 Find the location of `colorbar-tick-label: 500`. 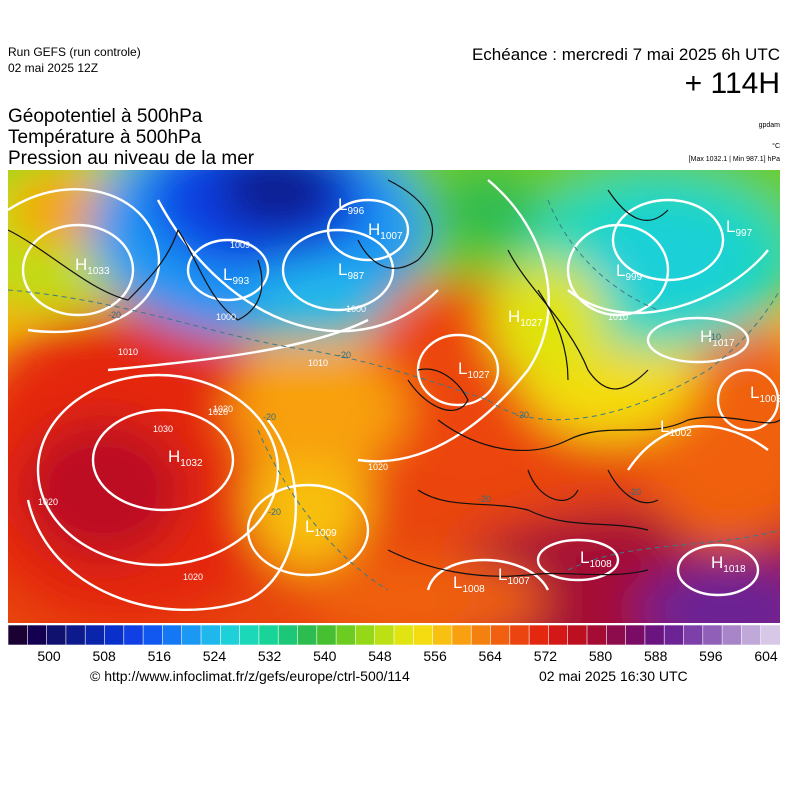

colorbar-tick-label: 500 is located at coordinates (49, 656).